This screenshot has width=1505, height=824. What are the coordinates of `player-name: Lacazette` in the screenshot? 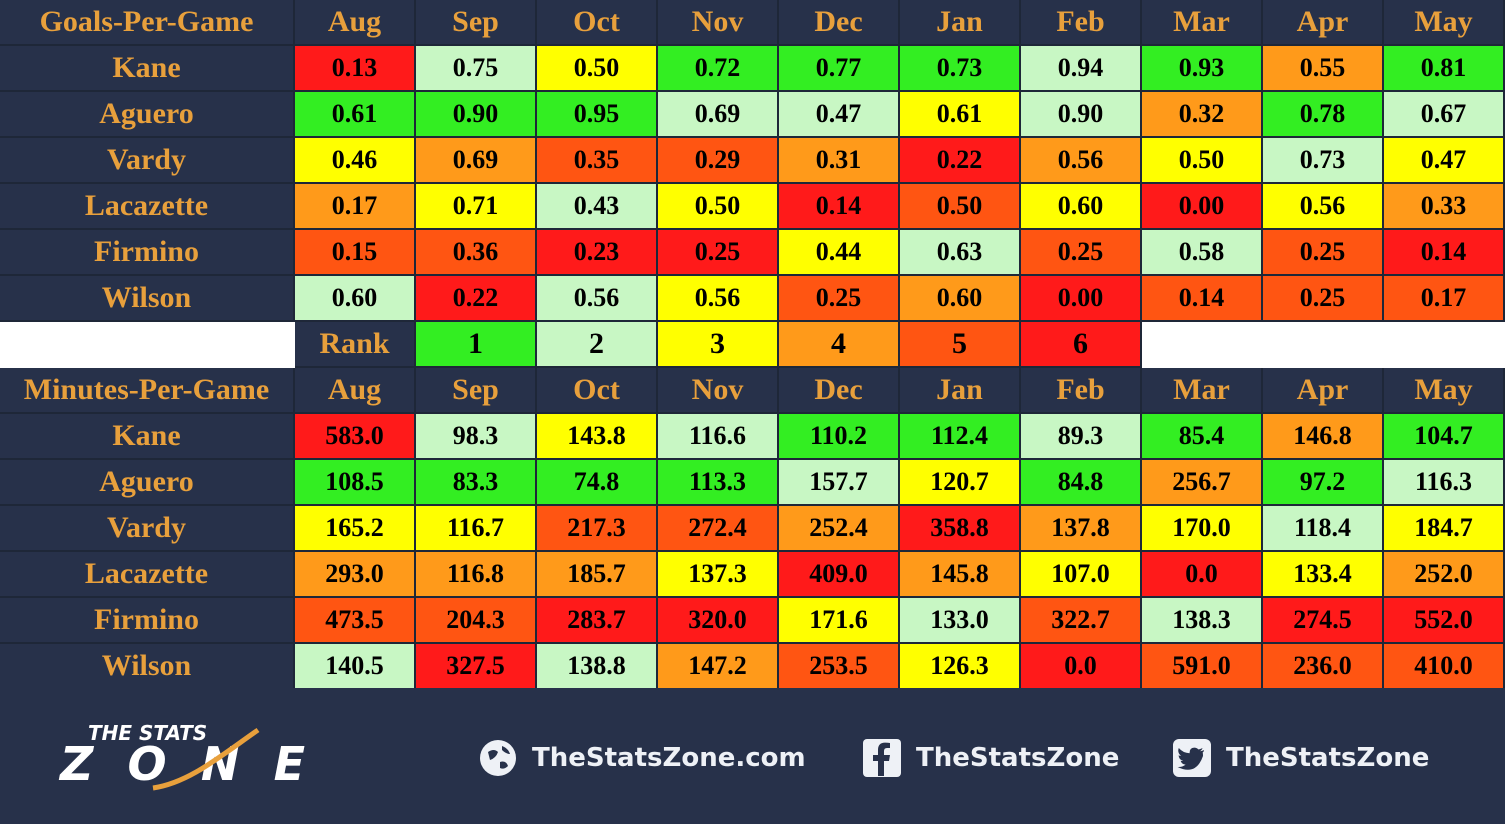 It's located at (147, 575).